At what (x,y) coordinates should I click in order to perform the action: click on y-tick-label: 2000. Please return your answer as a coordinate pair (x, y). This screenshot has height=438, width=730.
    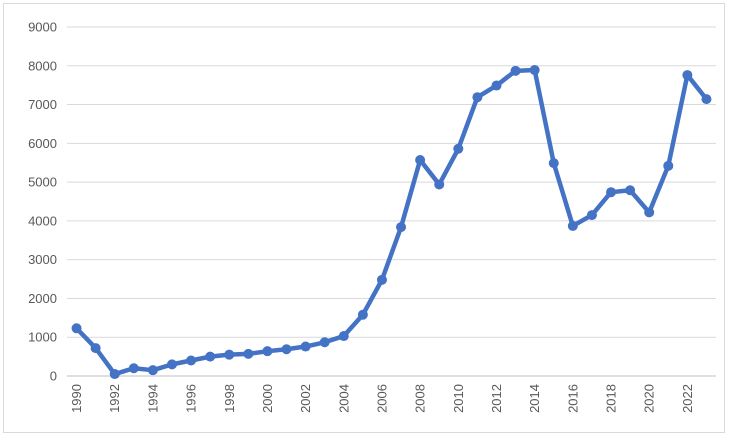
    Looking at the image, I should click on (42, 298).